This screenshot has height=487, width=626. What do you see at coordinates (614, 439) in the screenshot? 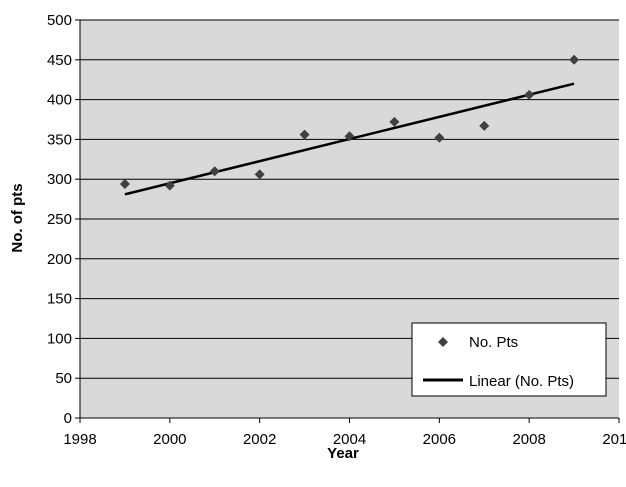
I see `x-tick-label-2010: 2010` at bounding box center [614, 439].